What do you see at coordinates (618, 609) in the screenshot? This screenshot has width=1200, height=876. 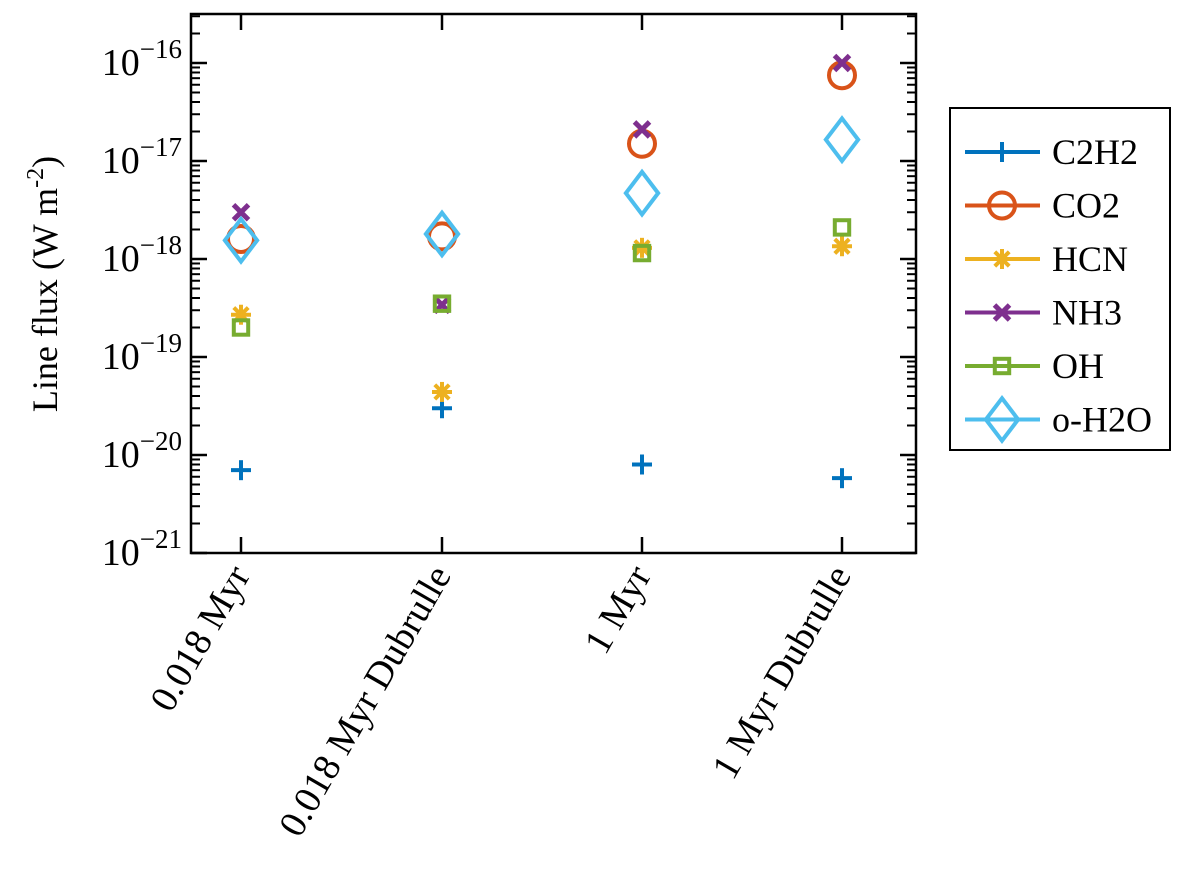 I see `x-tick-label: 1 Myr` at bounding box center [618, 609].